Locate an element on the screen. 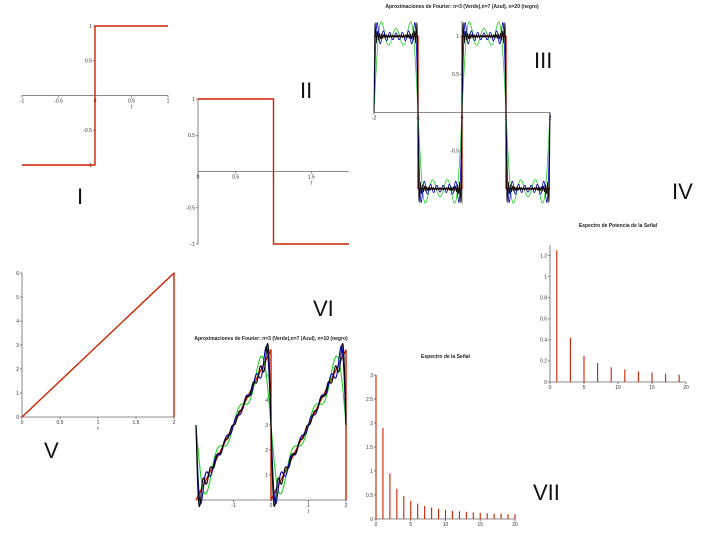  label-VII: VII is located at coordinates (546, 492).